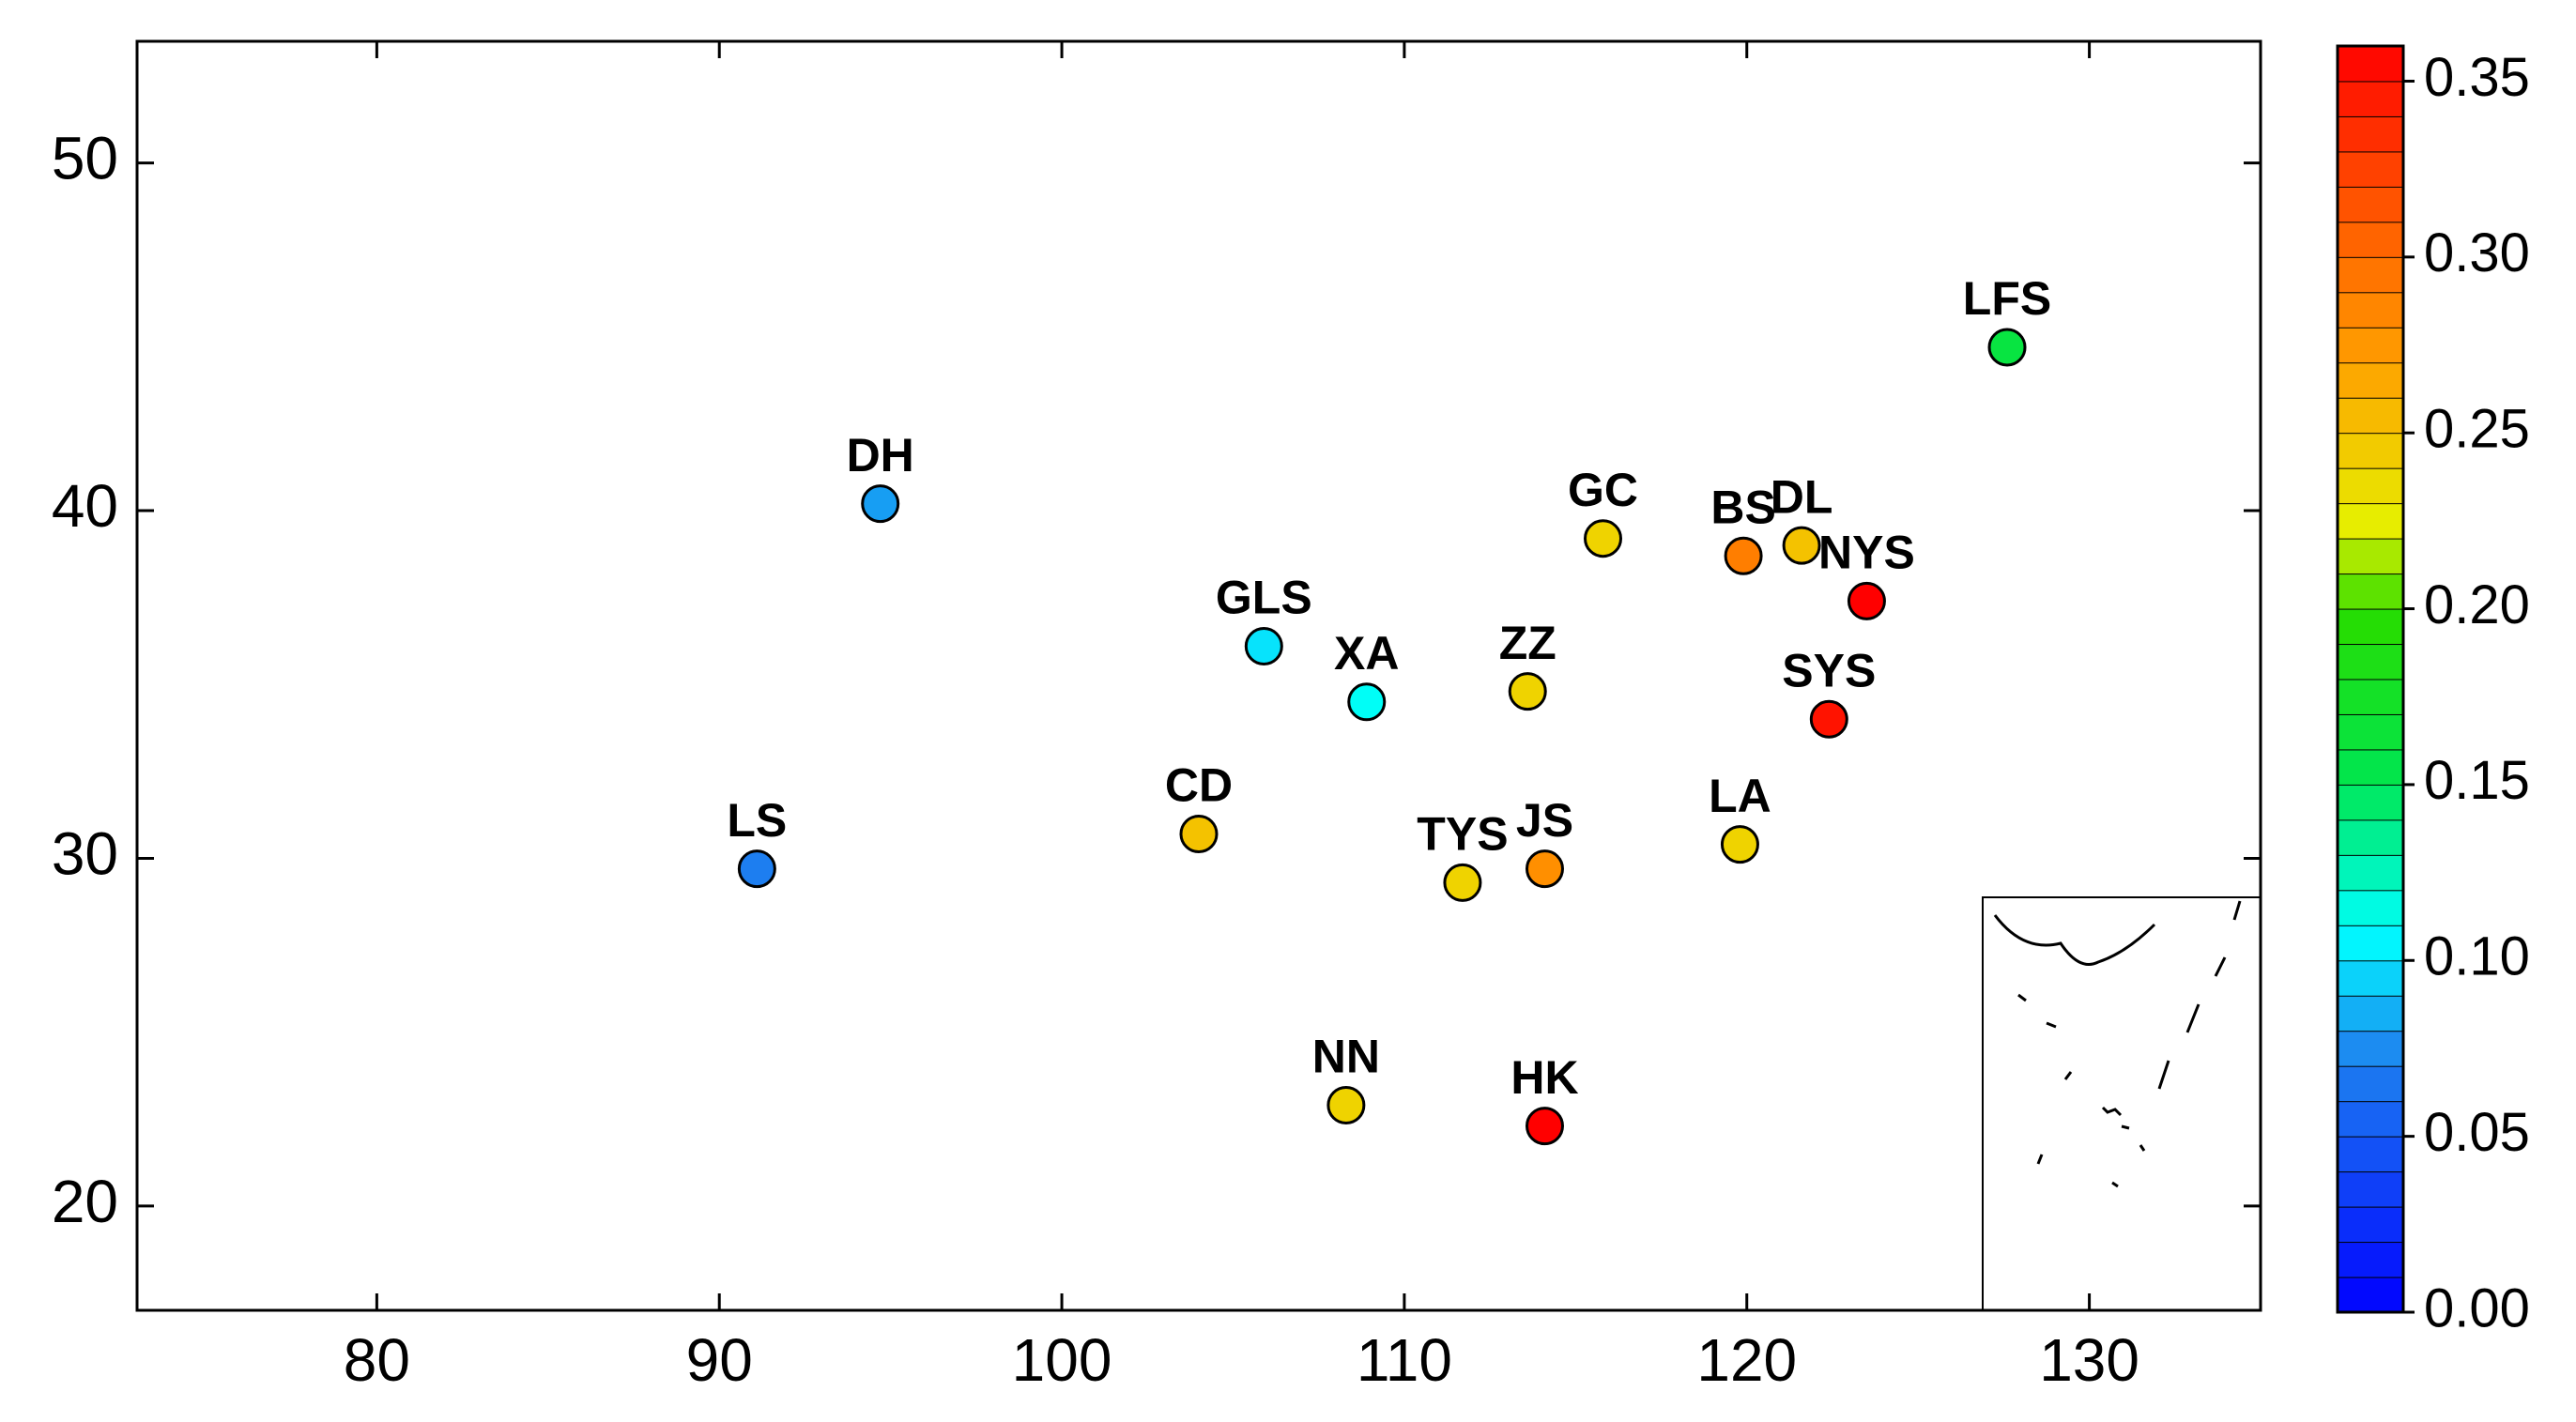 The image size is (2576, 1422). Describe the element at coordinates (1346, 1057) in the screenshot. I see `station-label: NN` at that location.